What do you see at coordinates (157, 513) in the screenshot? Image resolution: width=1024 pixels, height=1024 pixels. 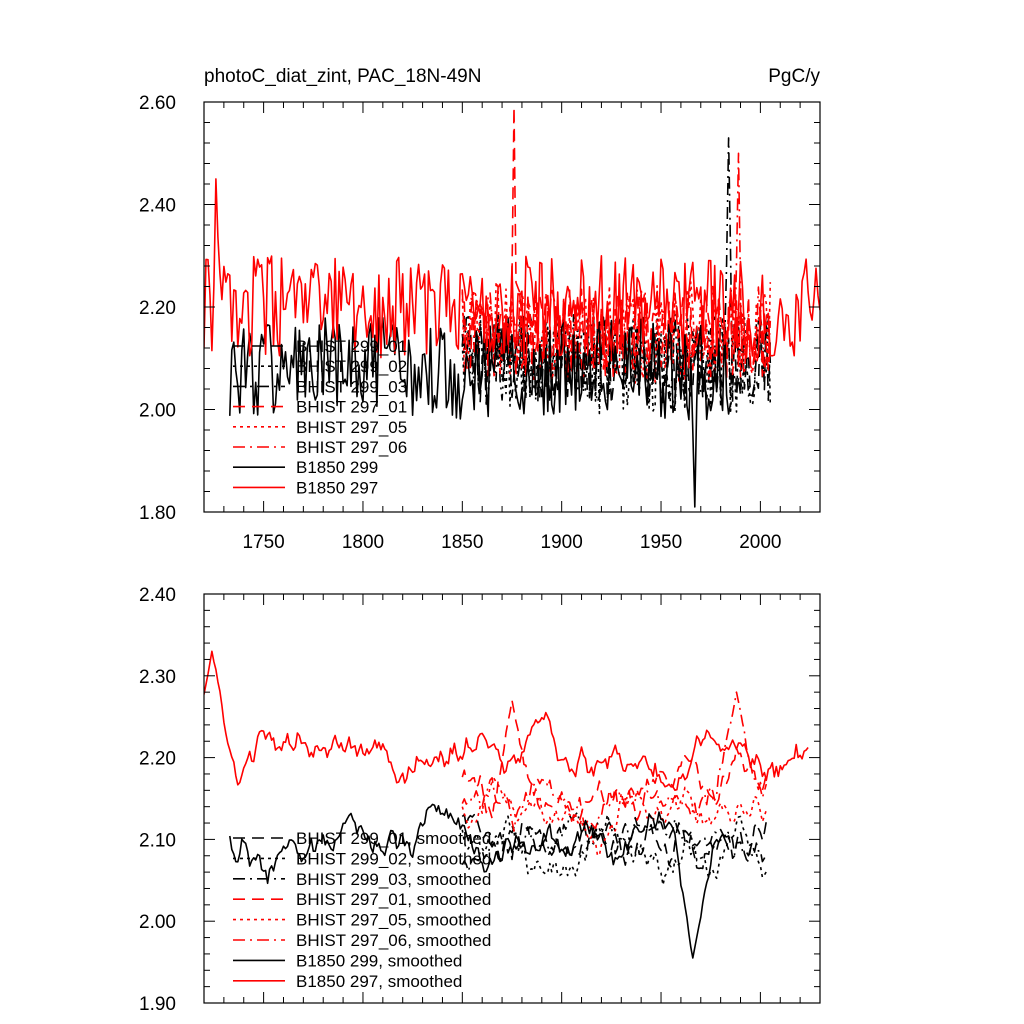 I see `y-tick-label: 1.80` at bounding box center [157, 513].